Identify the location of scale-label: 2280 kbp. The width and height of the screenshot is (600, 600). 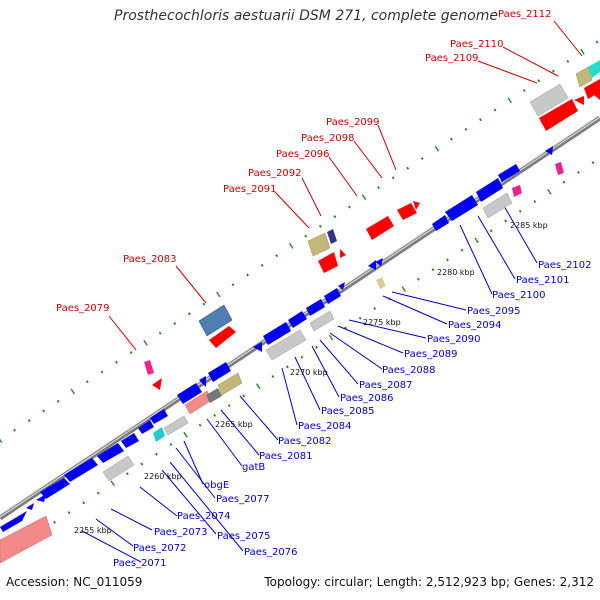
(456, 272).